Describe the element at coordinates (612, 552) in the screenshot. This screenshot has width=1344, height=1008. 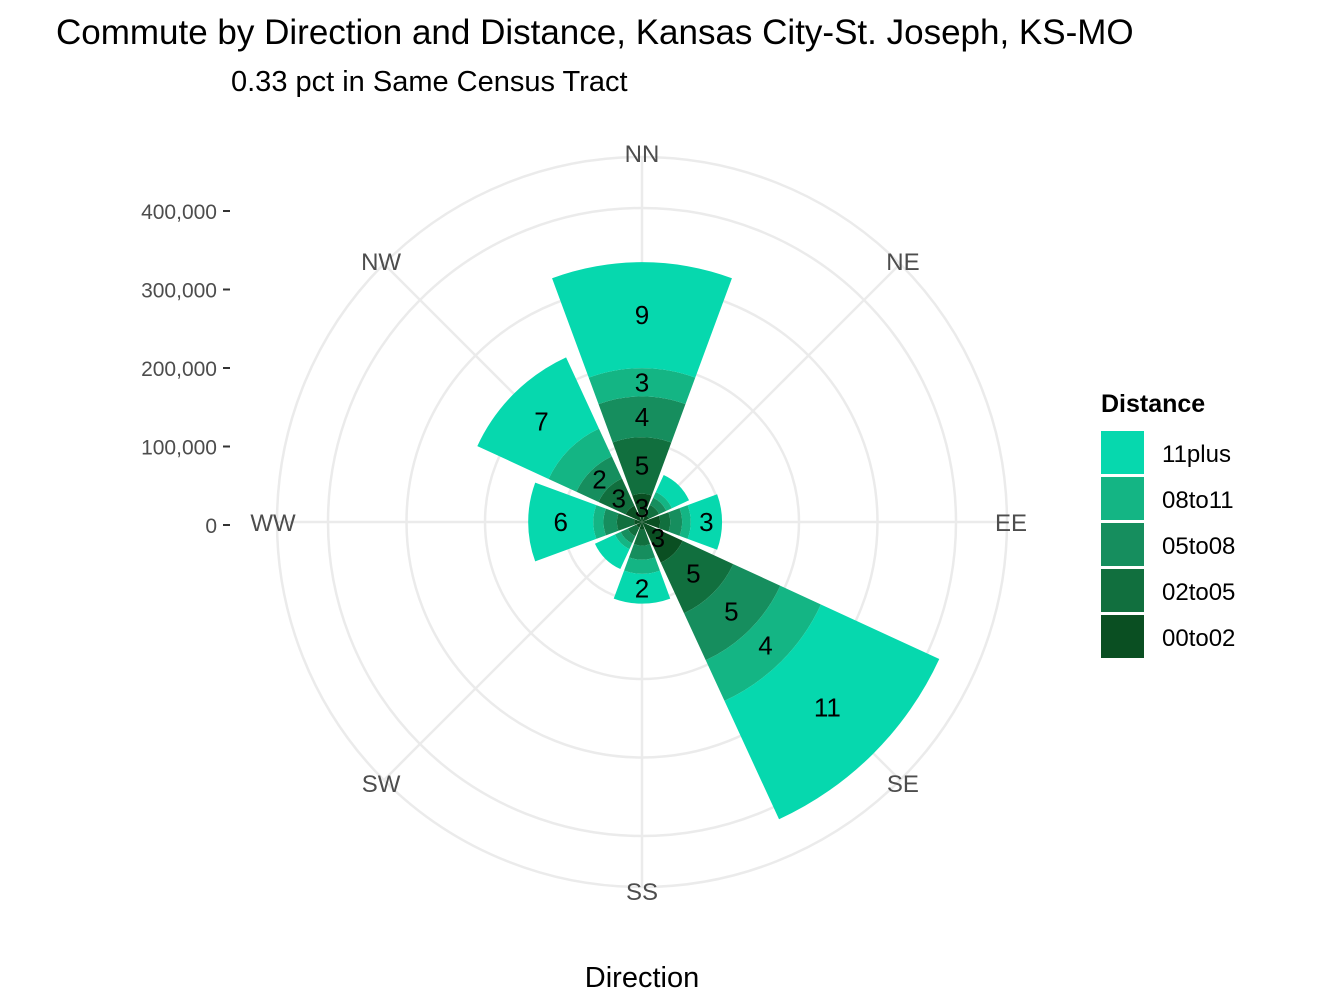
I see `bar-SW-11plus` at that location.